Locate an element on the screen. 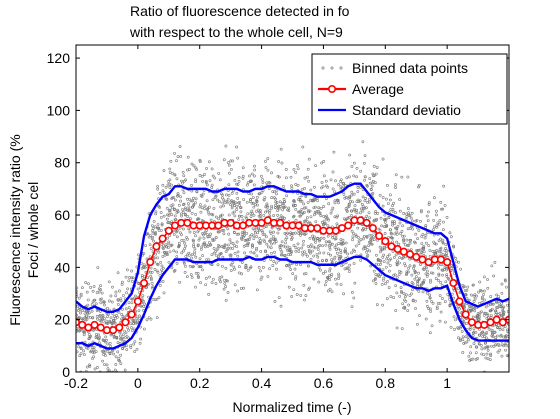 The height and width of the screenshot is (419, 560). legend-label: Average is located at coordinates (378, 89).